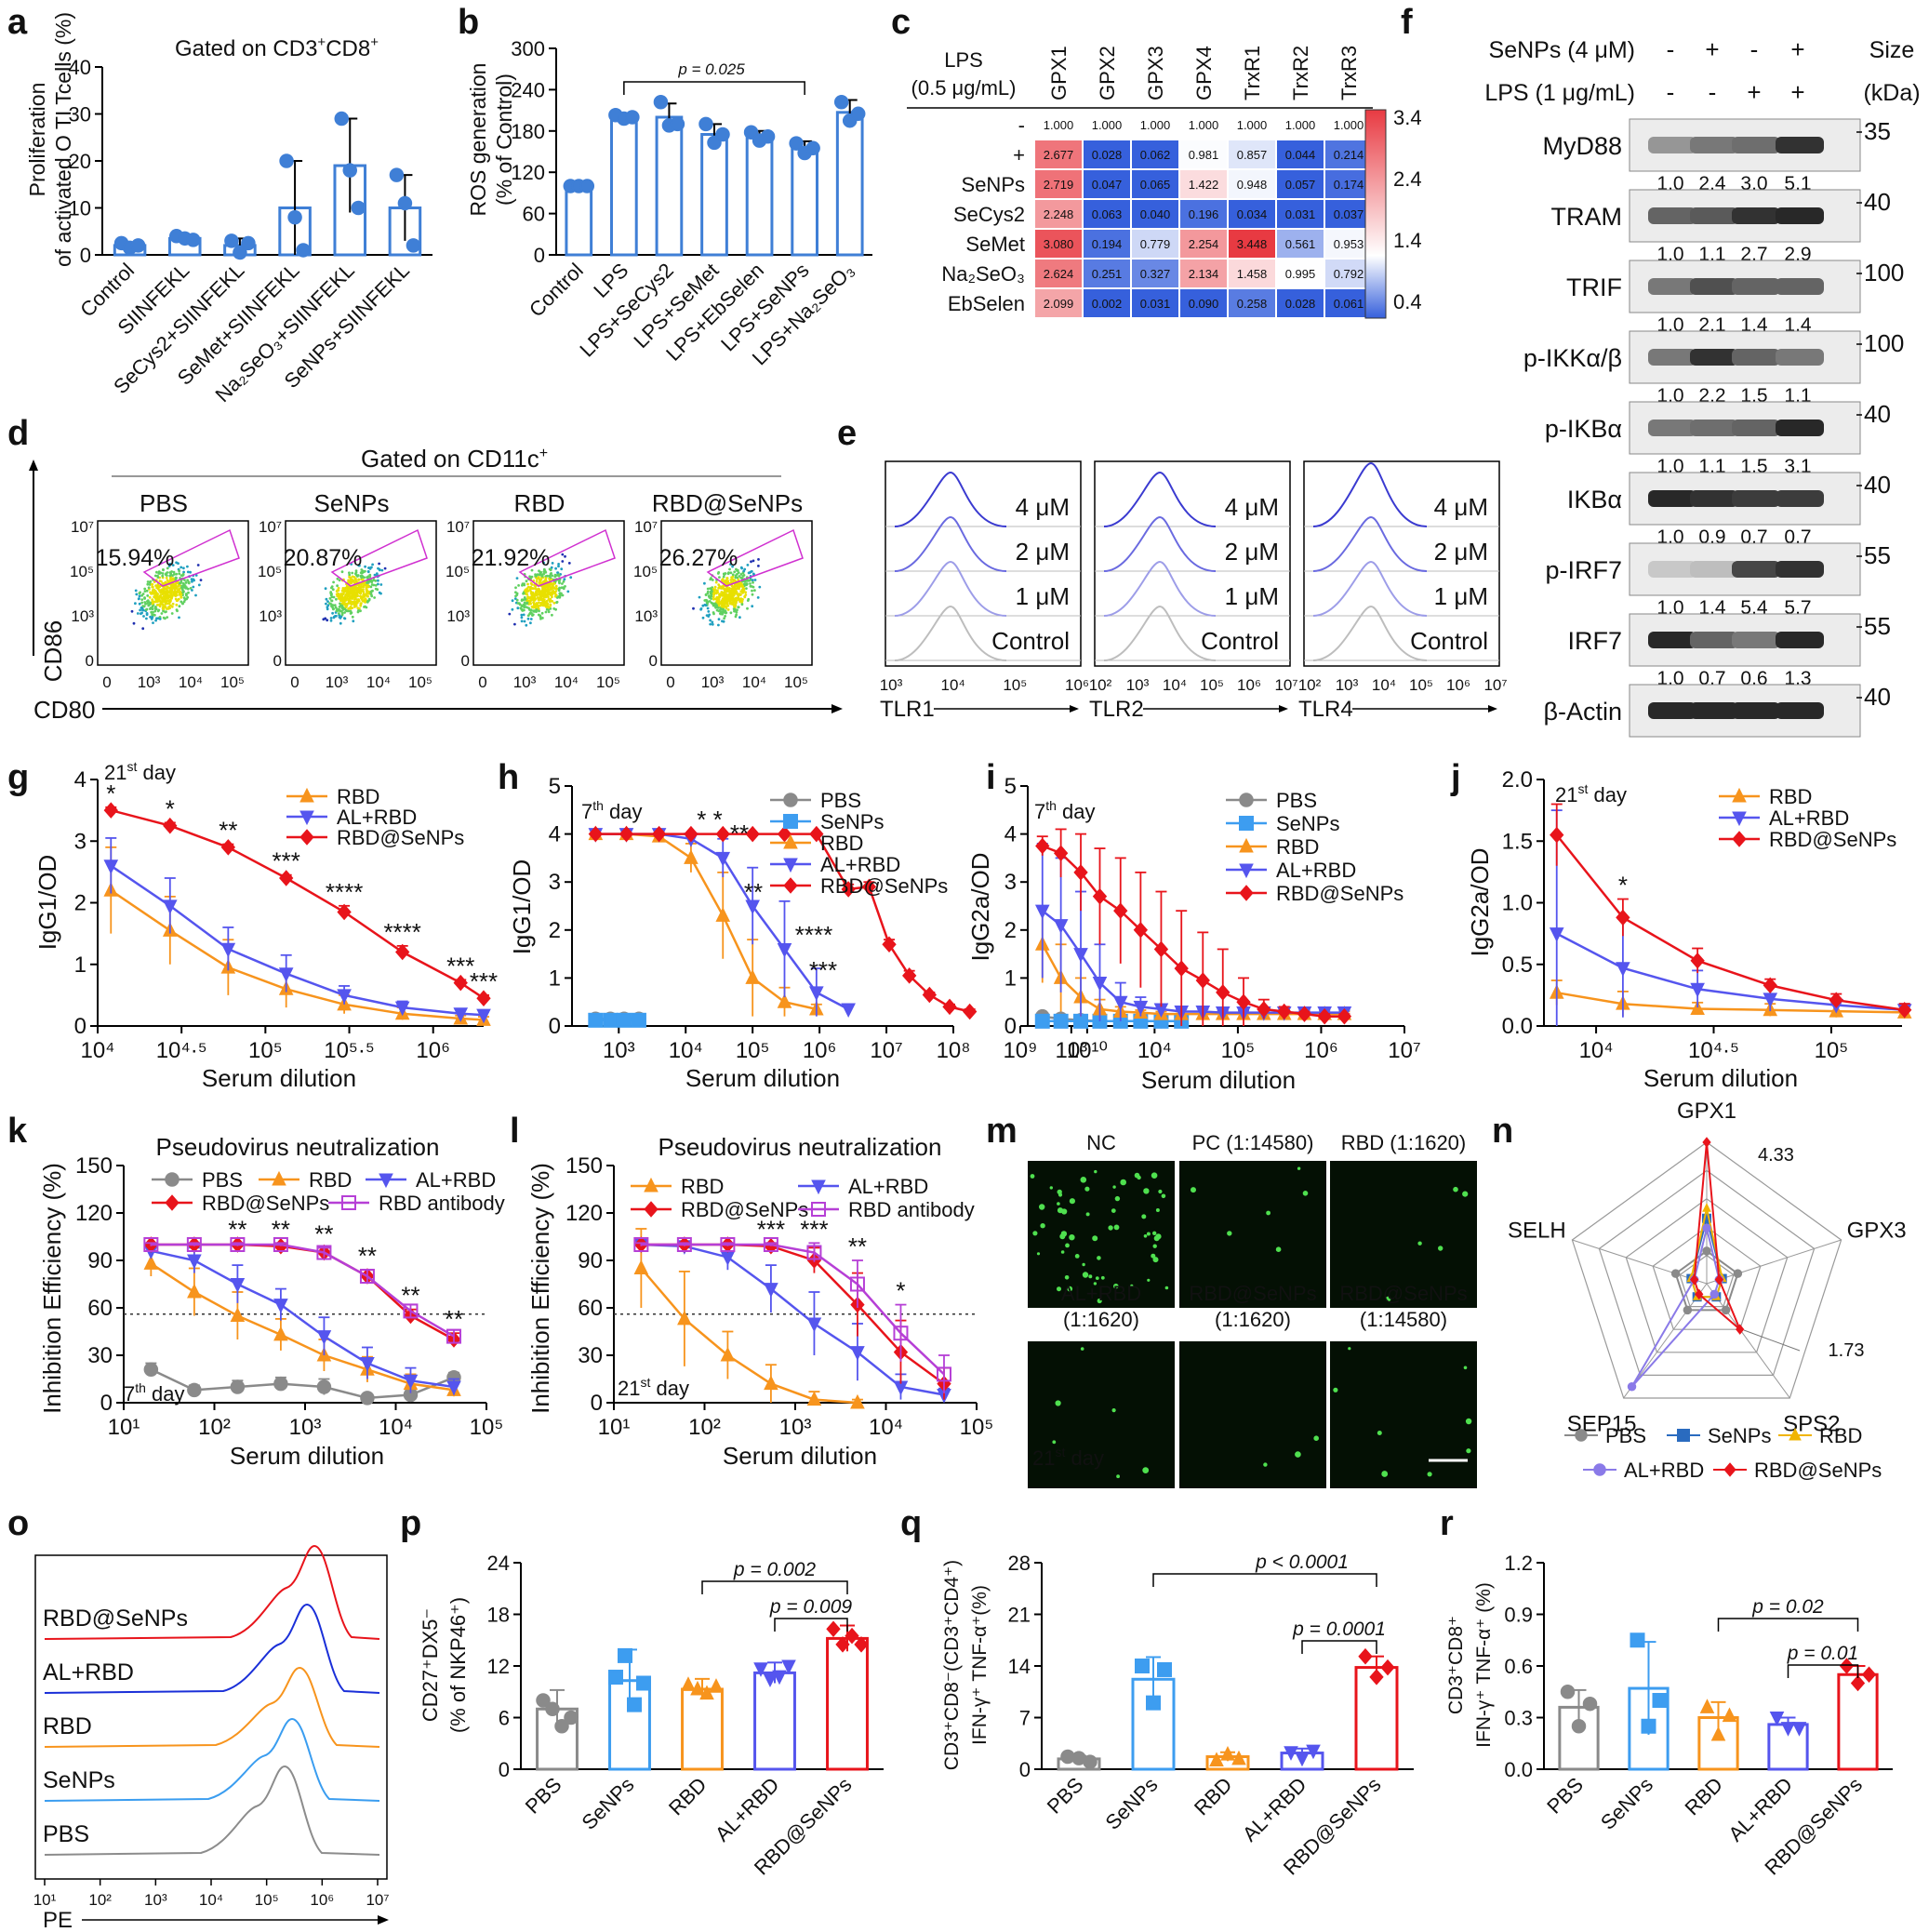 This screenshot has height=1932, width=1929. Describe the element at coordinates (1818, 1470) in the screenshot. I see `legend-label: RBD@SeNPs` at that location.